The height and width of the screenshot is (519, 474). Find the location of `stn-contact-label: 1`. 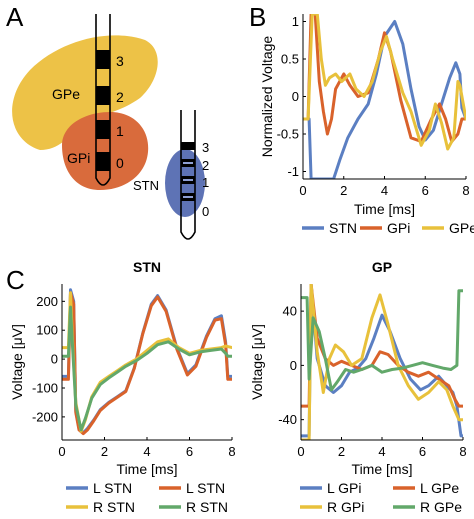

stn-contact-label: 1 is located at coordinates (205, 182).